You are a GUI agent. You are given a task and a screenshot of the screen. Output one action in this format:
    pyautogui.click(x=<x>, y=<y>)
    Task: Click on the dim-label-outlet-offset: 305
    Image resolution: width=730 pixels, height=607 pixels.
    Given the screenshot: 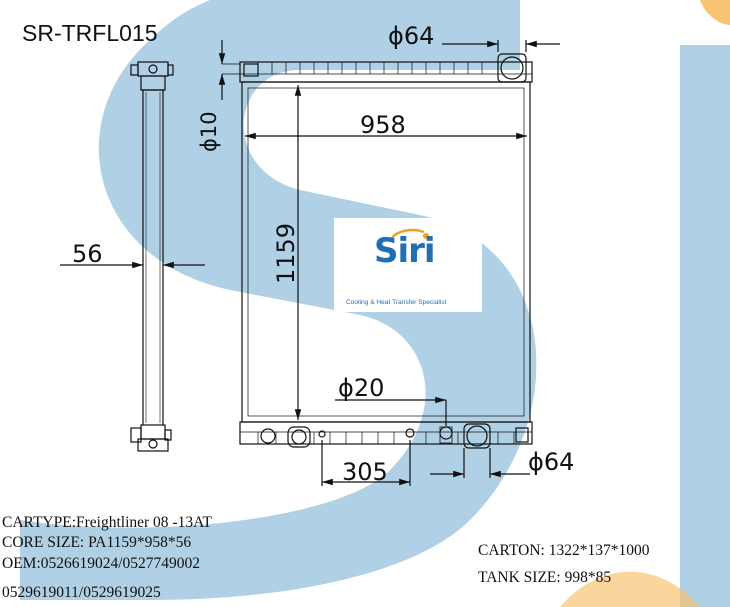 What is the action you would take?
    pyautogui.click(x=365, y=472)
    